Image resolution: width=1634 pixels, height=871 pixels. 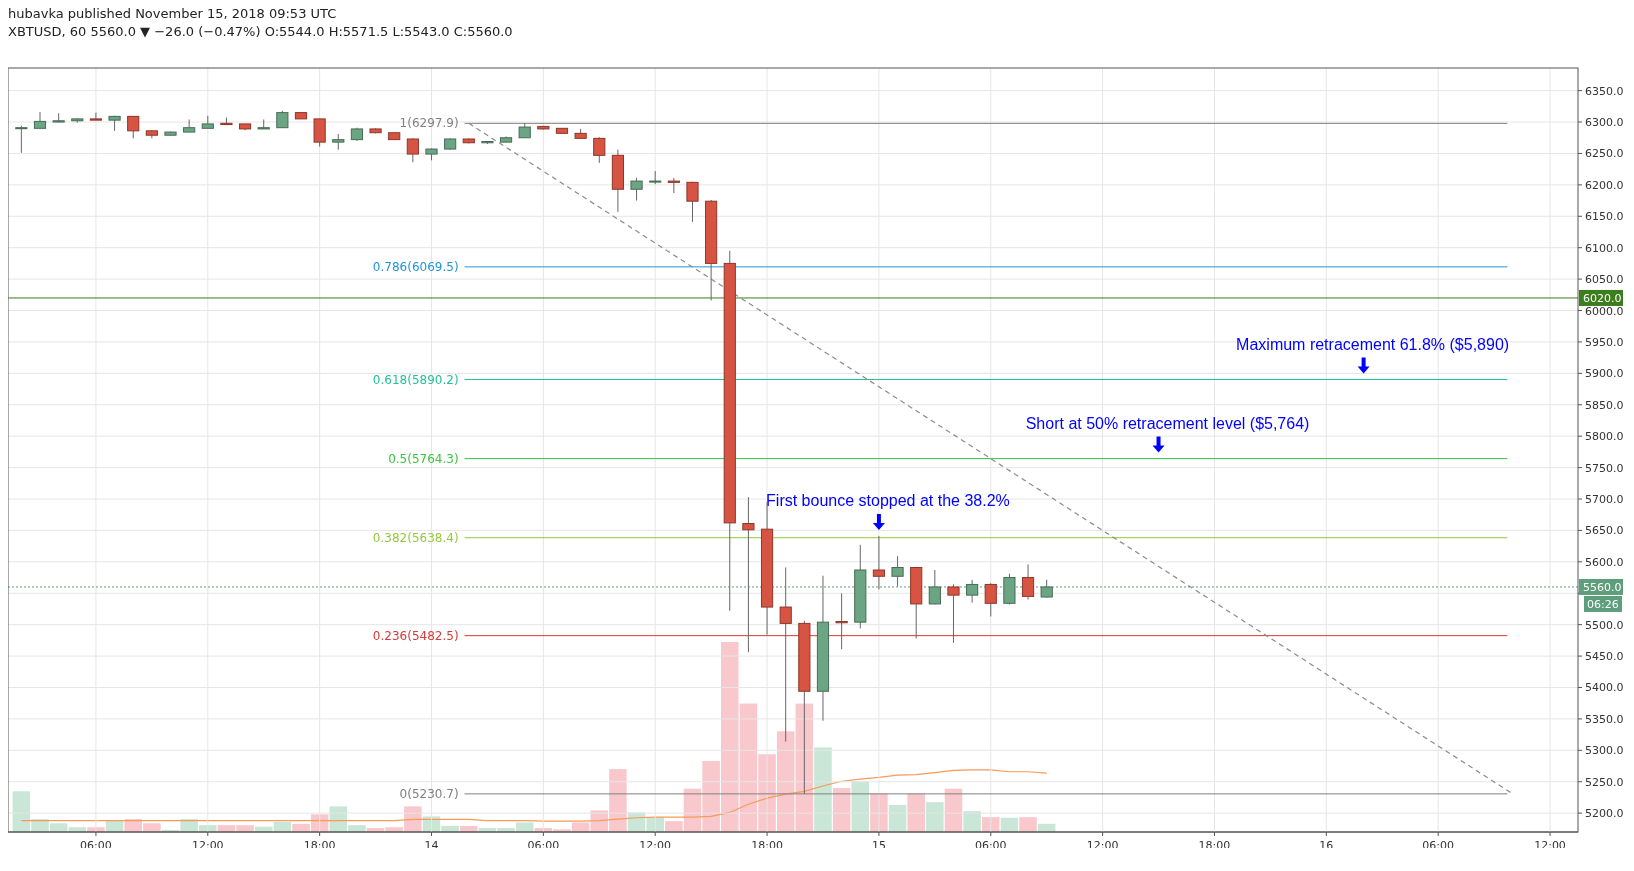 I want to click on annotation: Maximum retracement 61.8% ($5,890), so click(x=1373, y=344).